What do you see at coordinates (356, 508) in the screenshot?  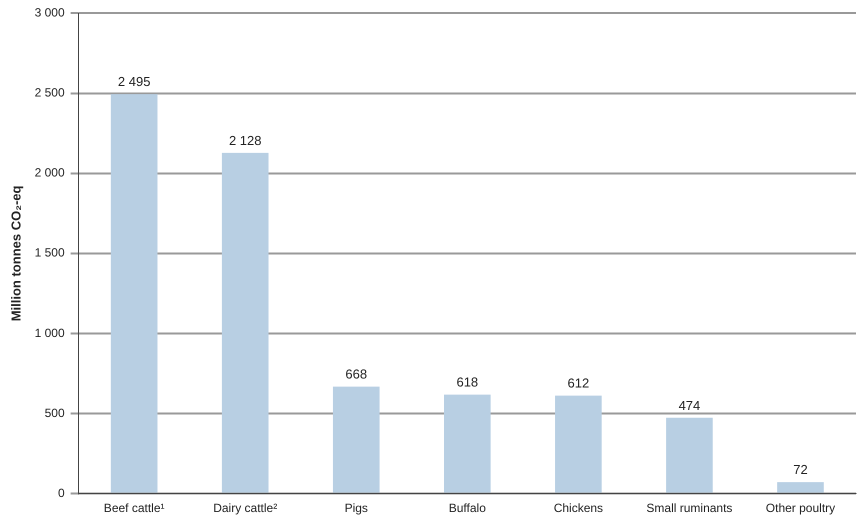 I see `x-tick-label: Pigs` at bounding box center [356, 508].